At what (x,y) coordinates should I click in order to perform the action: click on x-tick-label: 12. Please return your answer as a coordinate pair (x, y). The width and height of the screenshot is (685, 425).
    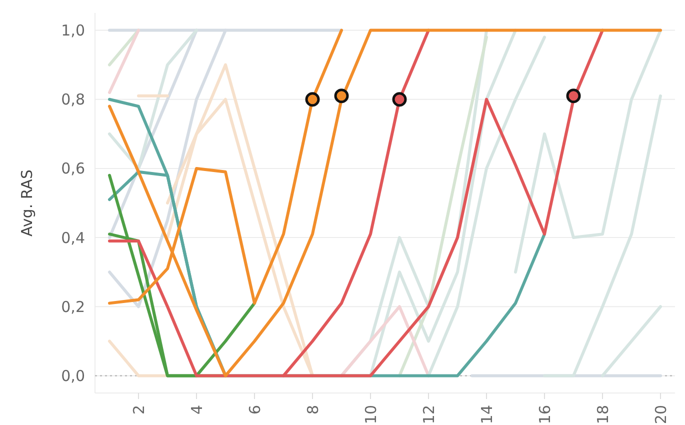
    Looking at the image, I should click on (429, 414).